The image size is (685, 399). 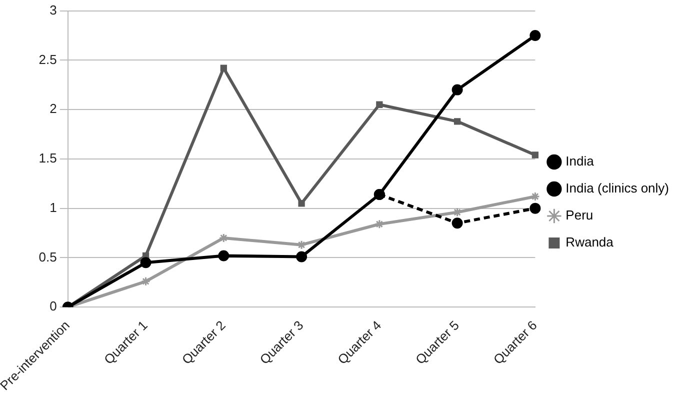 What do you see at coordinates (53, 108) in the screenshot?
I see `y-tick-label: 2` at bounding box center [53, 108].